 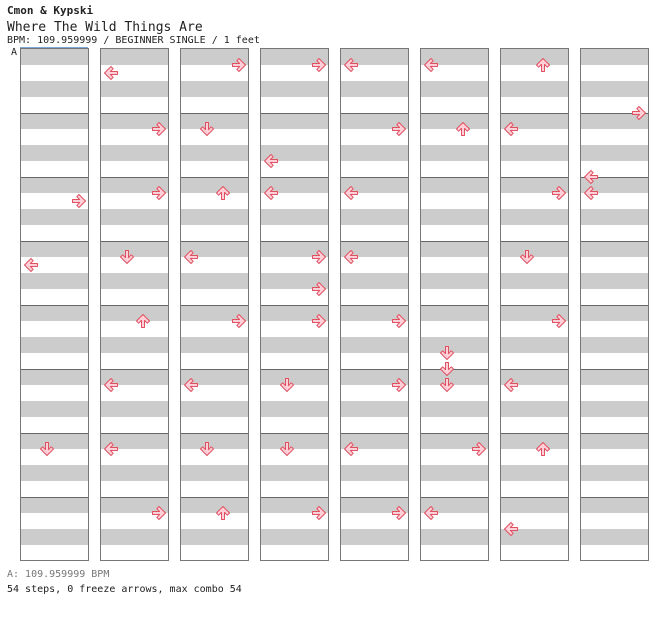 What do you see at coordinates (54, 47) in the screenshot?
I see `bpm-marker-line` at bounding box center [54, 47].